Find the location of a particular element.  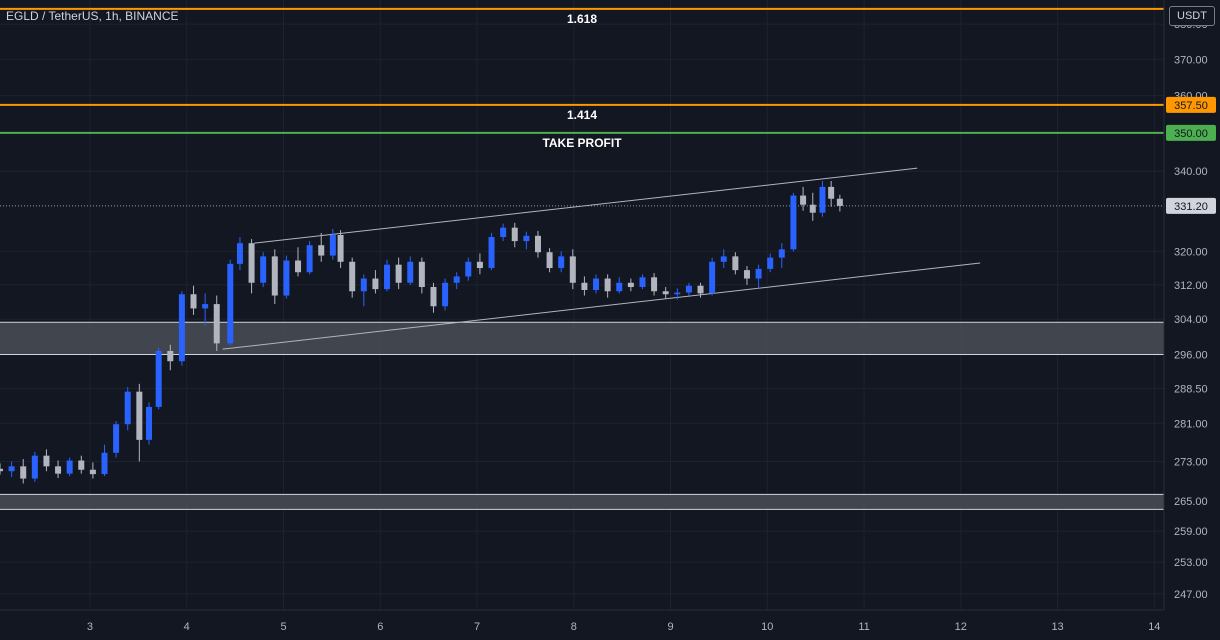

time-tick-label: 11 is located at coordinates (863, 627).